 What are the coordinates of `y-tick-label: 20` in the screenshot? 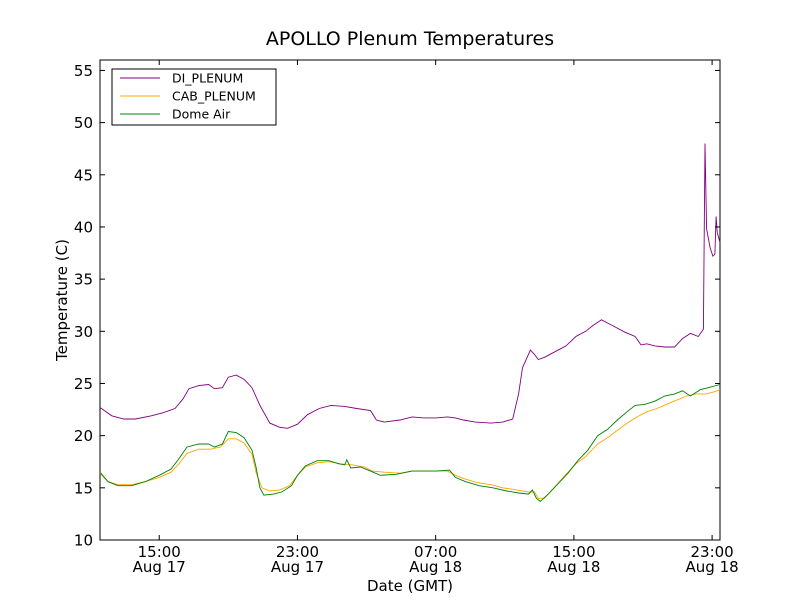 It's located at (83, 436).